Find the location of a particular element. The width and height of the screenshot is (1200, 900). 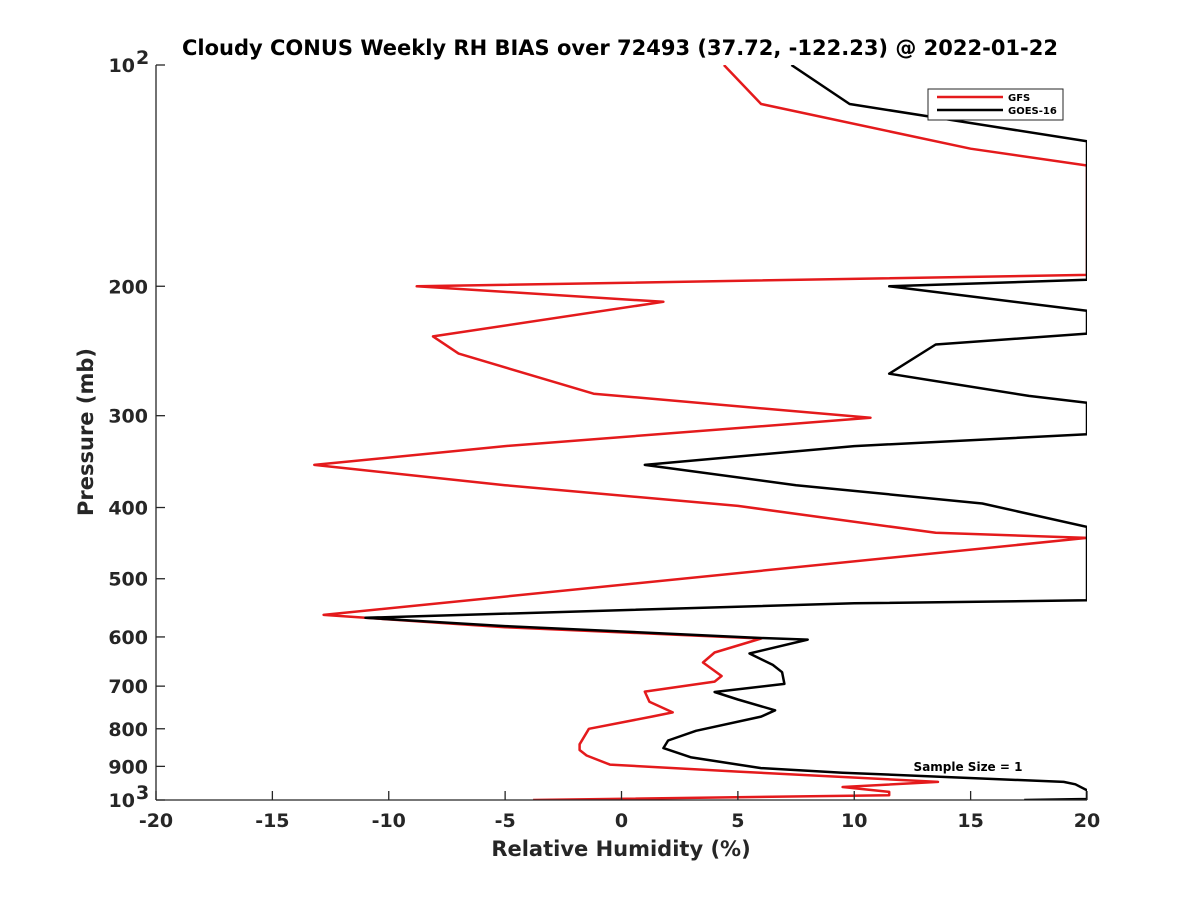

sample-size-annotation: Sample Size = 1 is located at coordinates (968, 767).